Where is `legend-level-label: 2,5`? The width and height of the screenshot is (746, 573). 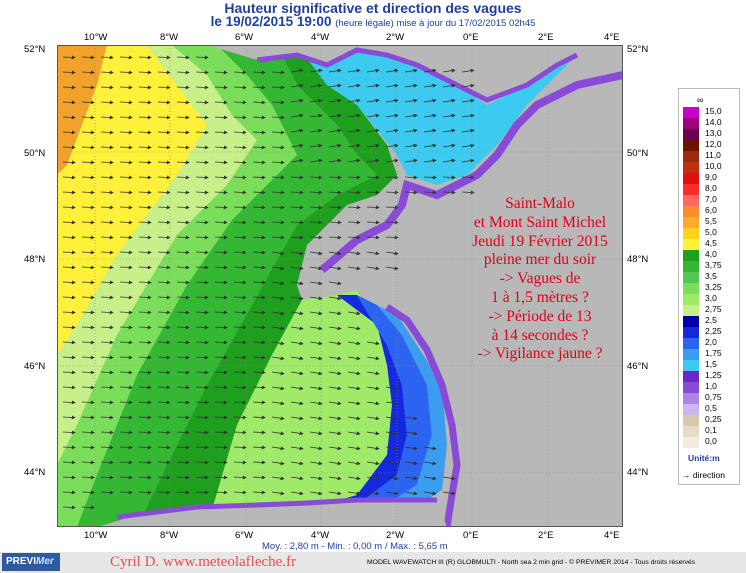
legend-level-label: 2,5 is located at coordinates (711, 320).